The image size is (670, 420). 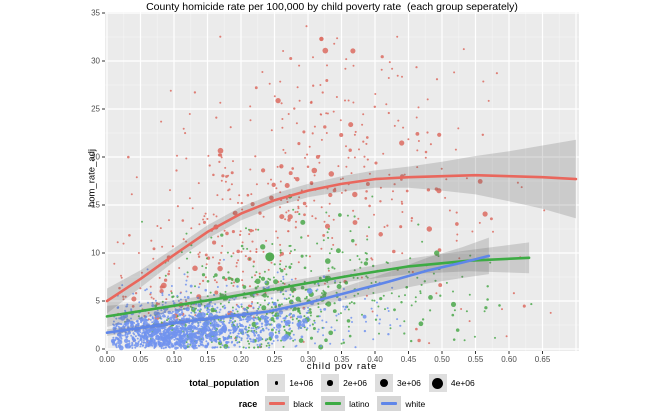 I want to click on x-tick-label: 0.35, so click(x=342, y=359).